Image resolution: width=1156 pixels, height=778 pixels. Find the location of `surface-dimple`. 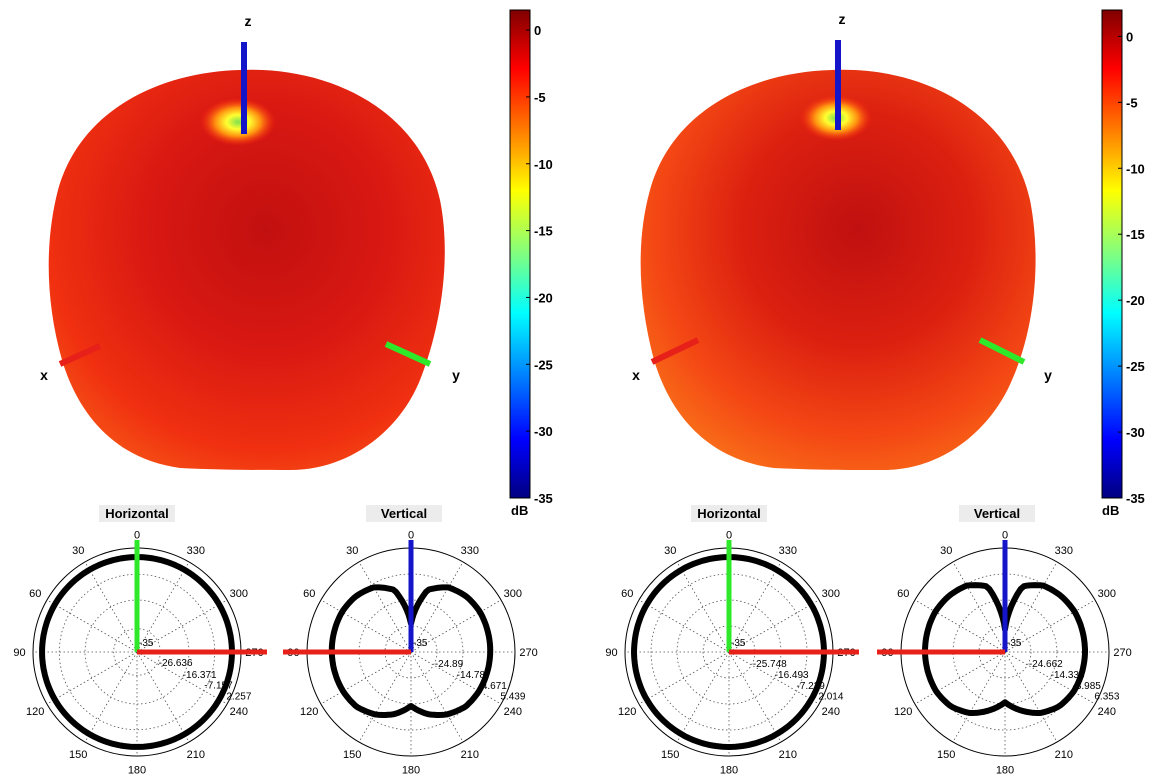

surface-dimple is located at coordinates (238, 122).